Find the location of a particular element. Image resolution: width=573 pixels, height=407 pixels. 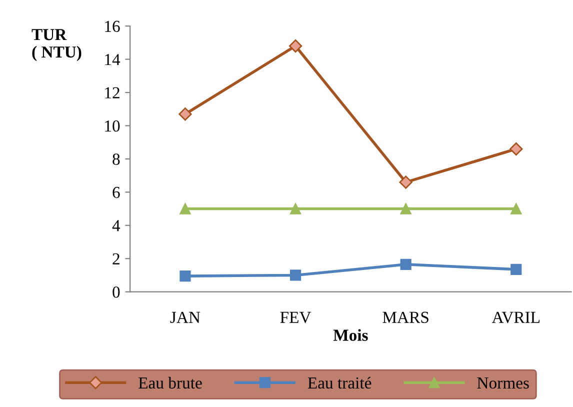

y-tick-label: 0 is located at coordinates (116, 292).